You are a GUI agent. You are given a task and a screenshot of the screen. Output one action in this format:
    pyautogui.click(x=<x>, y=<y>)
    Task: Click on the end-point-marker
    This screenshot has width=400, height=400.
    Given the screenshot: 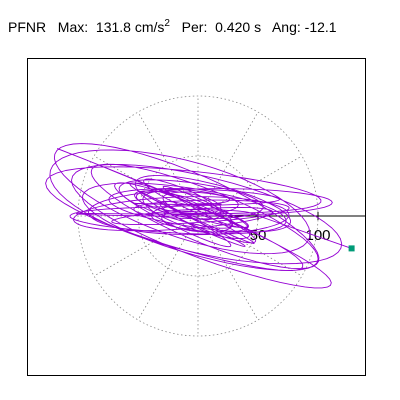 What is the action you would take?
    pyautogui.click(x=351, y=248)
    